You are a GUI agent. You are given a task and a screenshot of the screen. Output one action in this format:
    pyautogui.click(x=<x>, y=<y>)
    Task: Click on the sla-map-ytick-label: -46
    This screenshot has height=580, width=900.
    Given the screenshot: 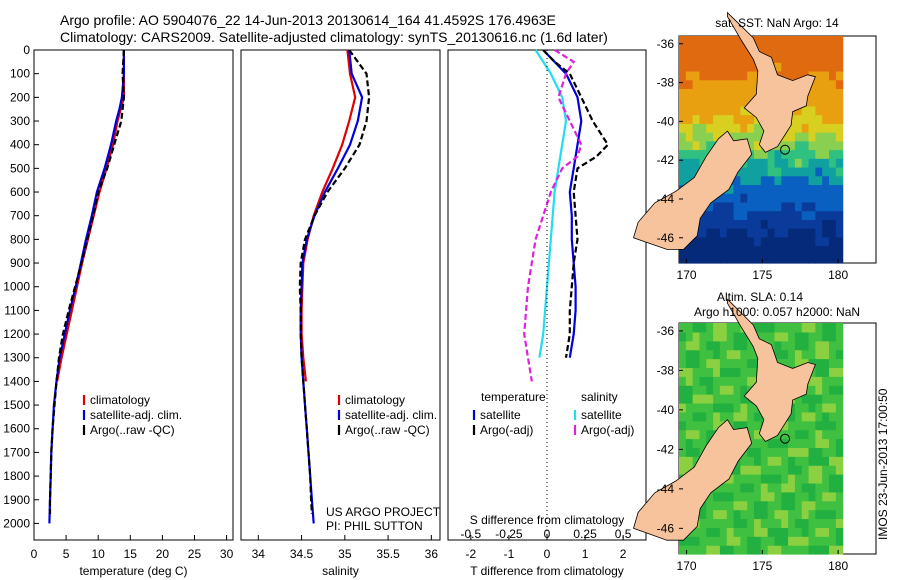 What is the action you would take?
    pyautogui.click(x=666, y=528)
    